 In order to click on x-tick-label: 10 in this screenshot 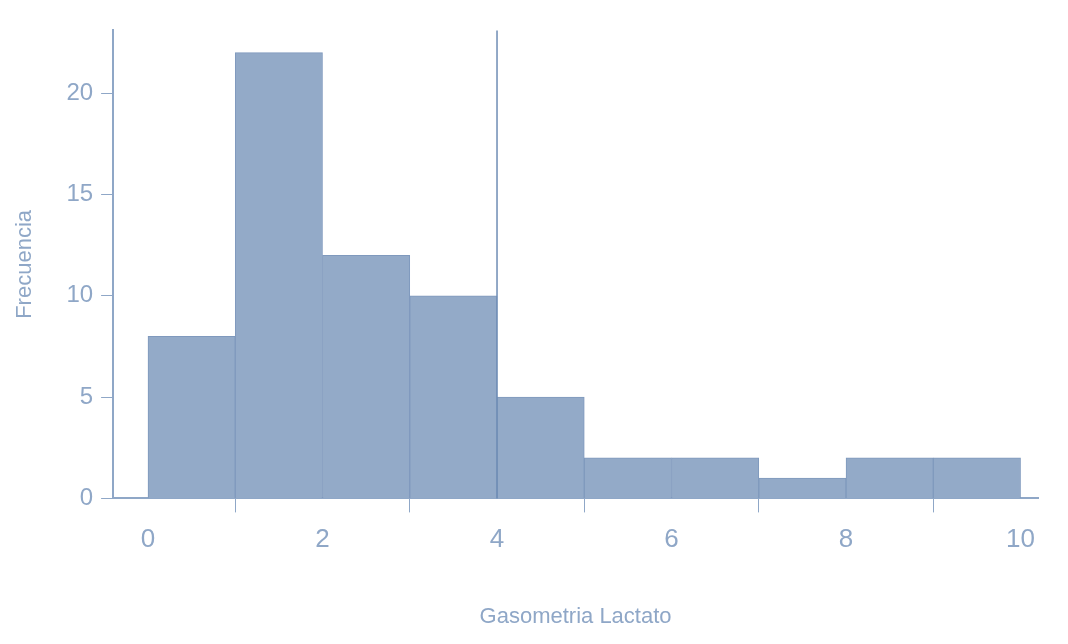, I will do `click(1021, 538)`.